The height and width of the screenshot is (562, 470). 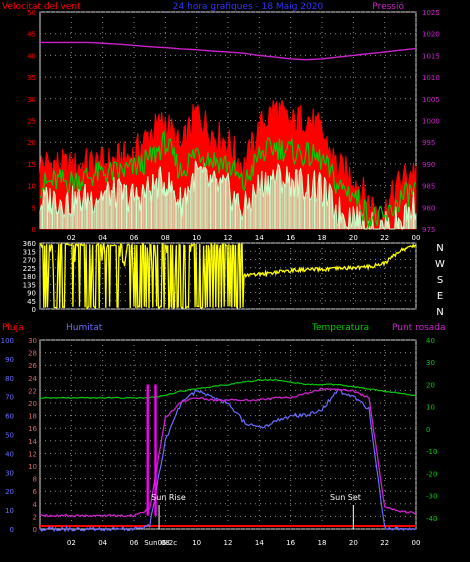 What do you see at coordinates (29, 285) in the screenshot?
I see `direction-tick-label: 135` at bounding box center [29, 285].